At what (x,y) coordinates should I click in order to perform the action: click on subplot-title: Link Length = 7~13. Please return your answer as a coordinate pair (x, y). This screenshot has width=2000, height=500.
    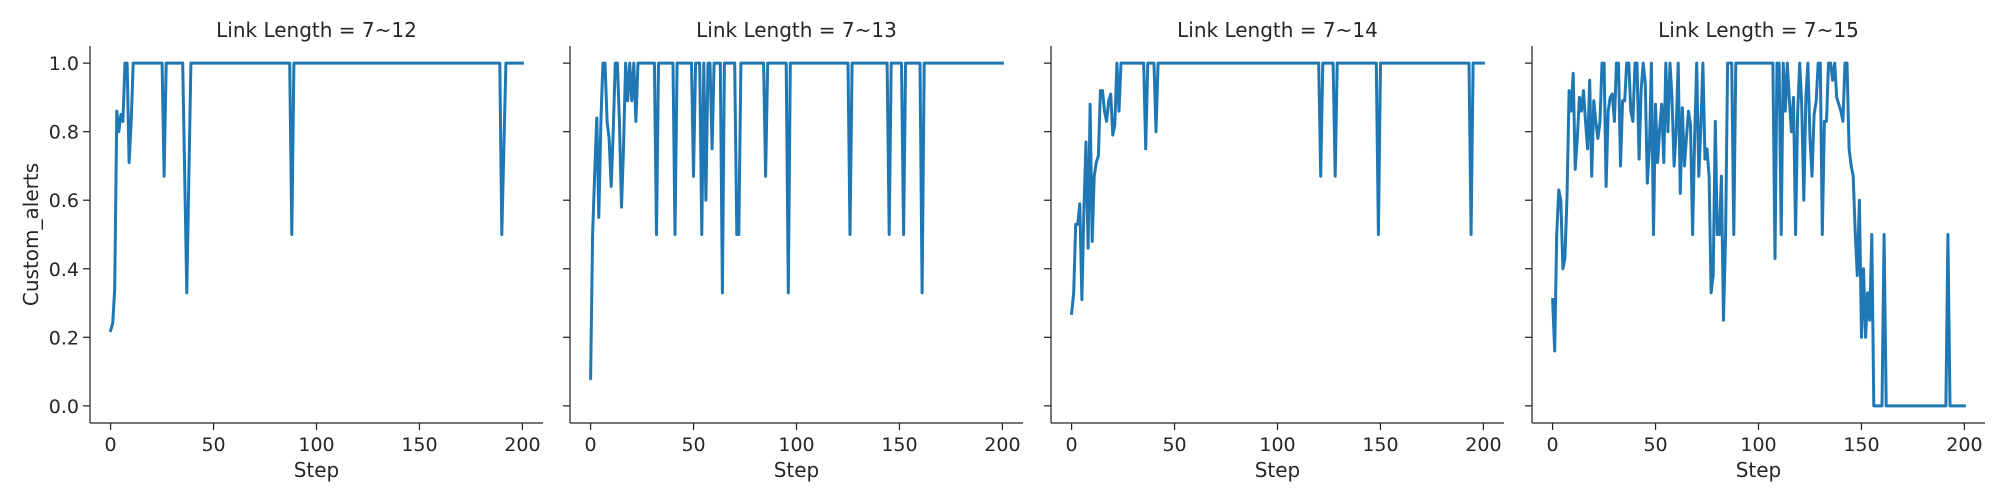
    Looking at the image, I should click on (796, 30).